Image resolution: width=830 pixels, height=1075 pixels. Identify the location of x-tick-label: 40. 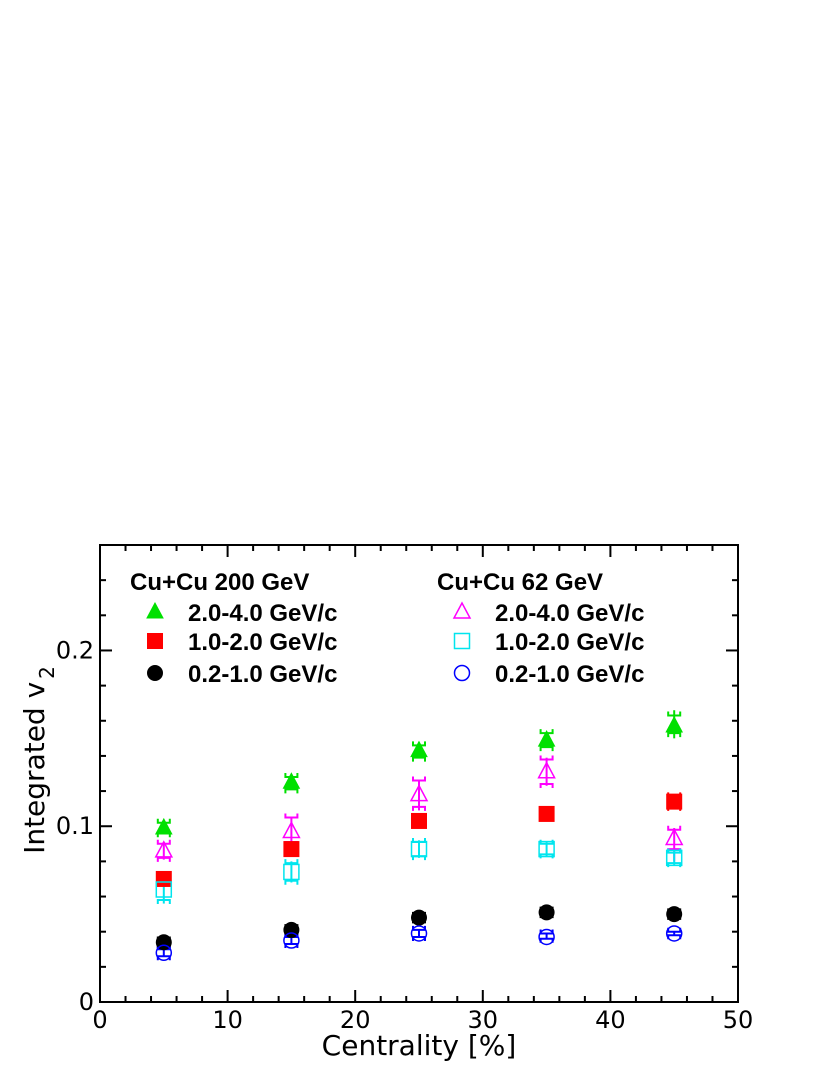
(610, 1020).